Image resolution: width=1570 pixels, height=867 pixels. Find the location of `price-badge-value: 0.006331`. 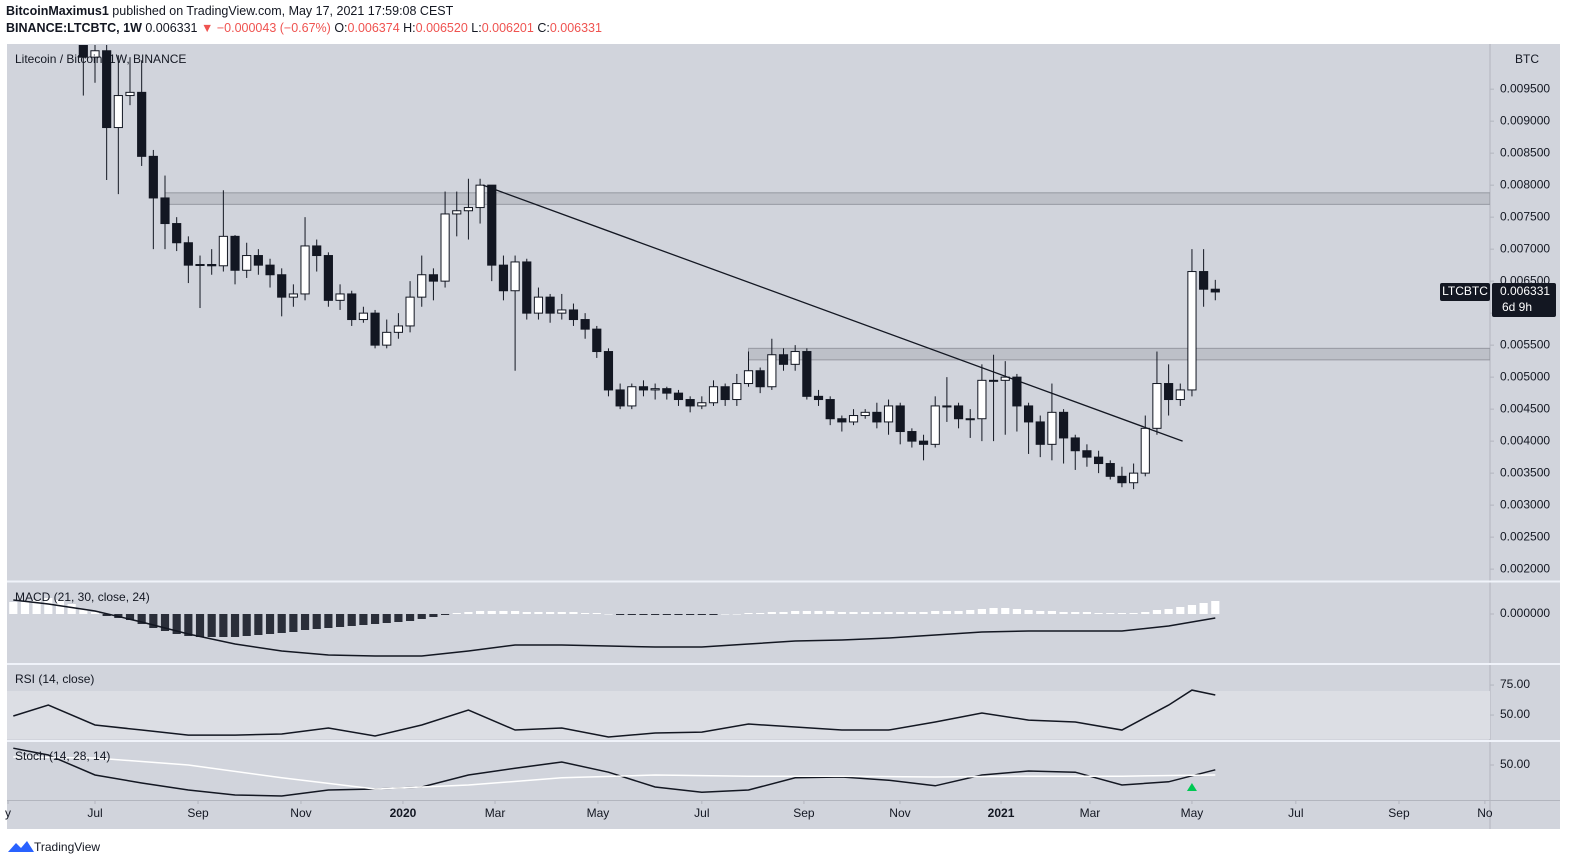

price-badge-value: 0.006331 is located at coordinates (1525, 291).